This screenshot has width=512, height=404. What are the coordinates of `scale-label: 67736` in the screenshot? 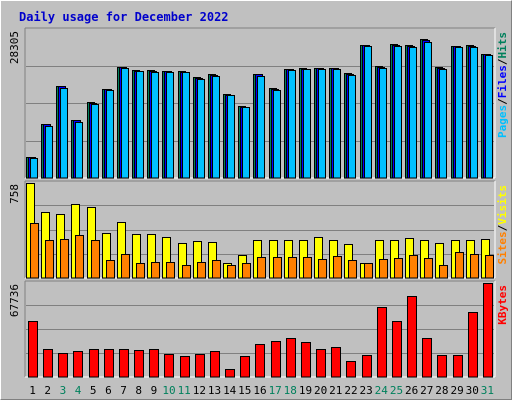 It's located at (14, 300).